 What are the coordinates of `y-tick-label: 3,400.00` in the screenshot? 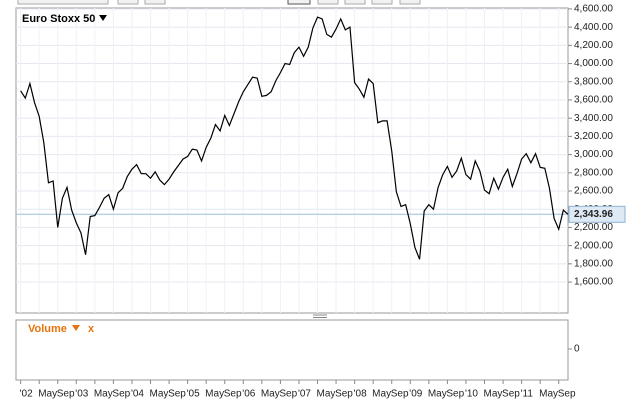 It's located at (593, 118).